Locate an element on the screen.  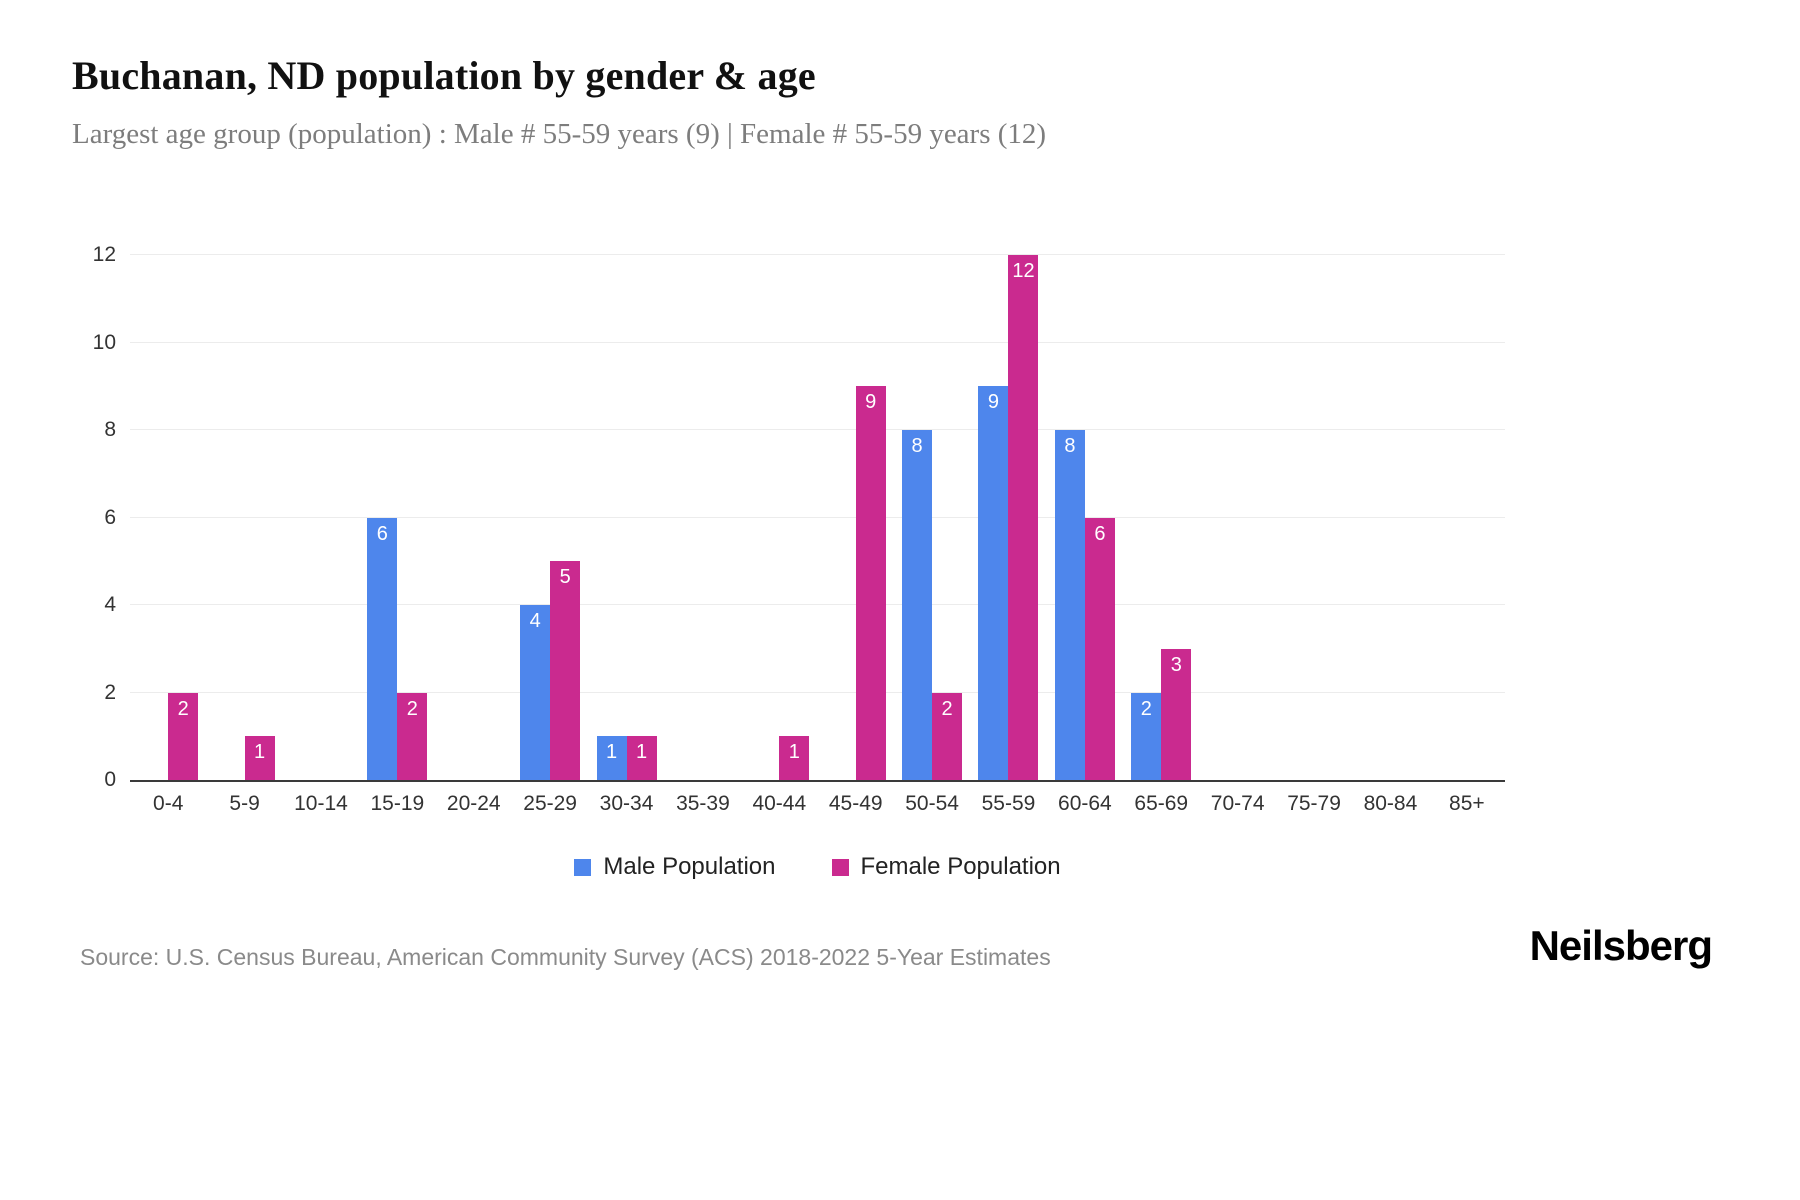
x-axis-label-60-64: 60-64 is located at coordinates (1085, 803).